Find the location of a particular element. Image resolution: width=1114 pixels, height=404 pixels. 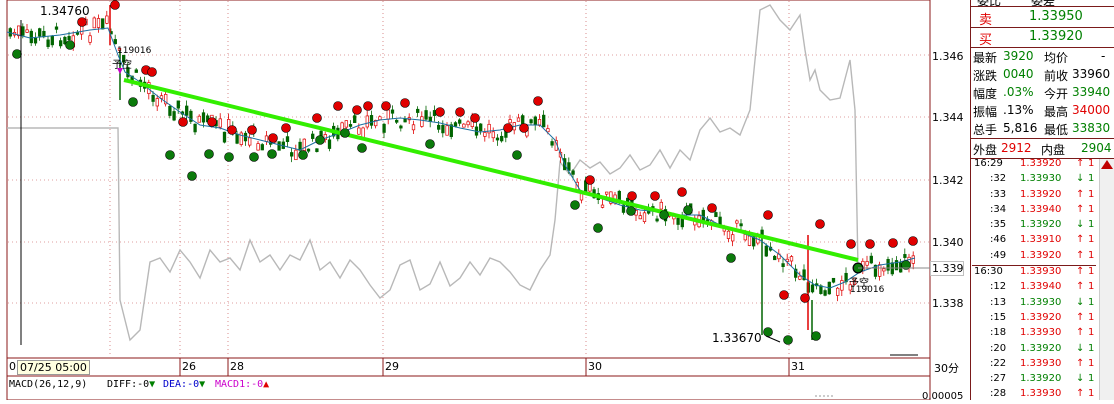

sell-row: 卖 1.33950 is located at coordinates (1042, 17).